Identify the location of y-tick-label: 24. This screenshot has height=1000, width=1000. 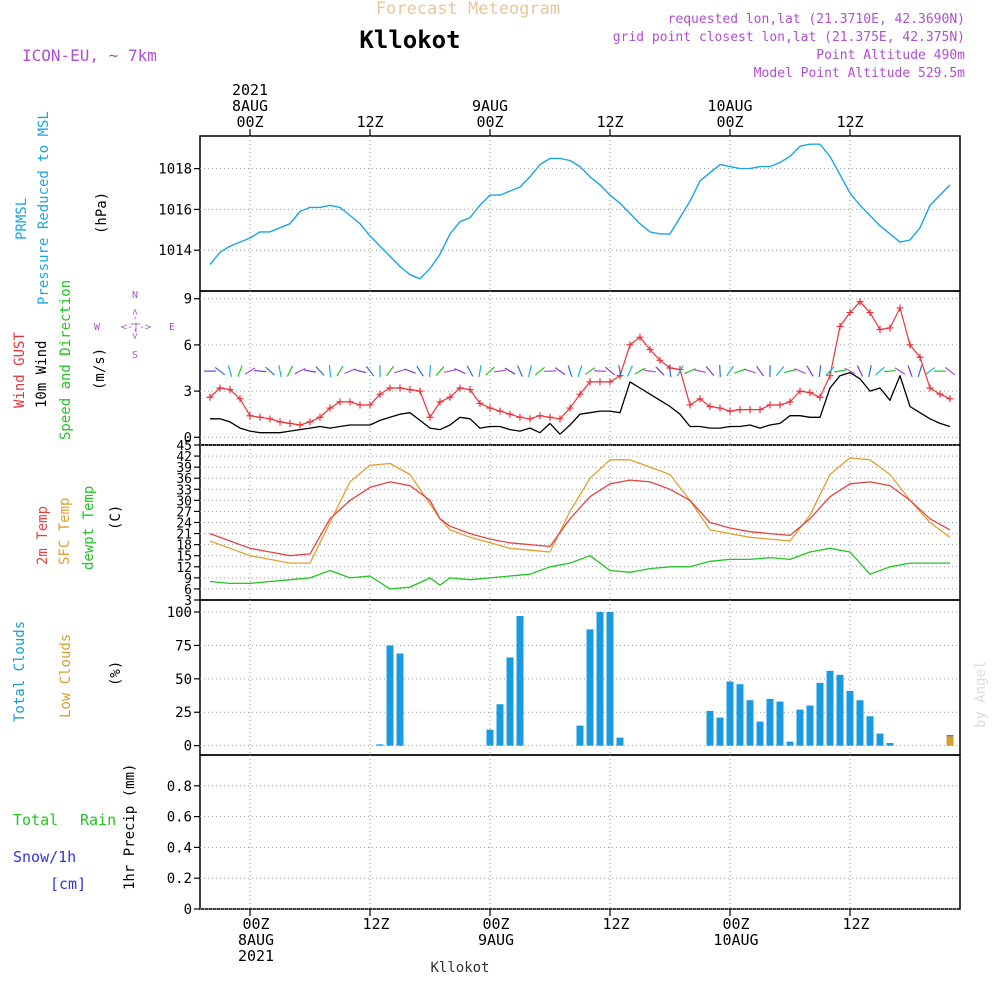
(184, 524).